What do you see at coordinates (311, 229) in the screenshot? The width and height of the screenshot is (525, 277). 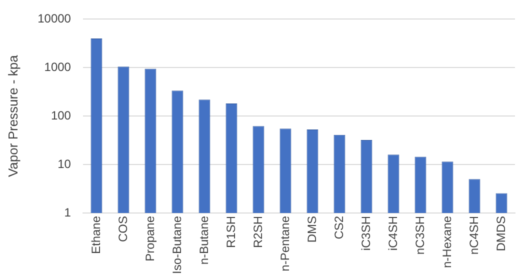 I see `x-tick-label: DMS` at bounding box center [311, 229].